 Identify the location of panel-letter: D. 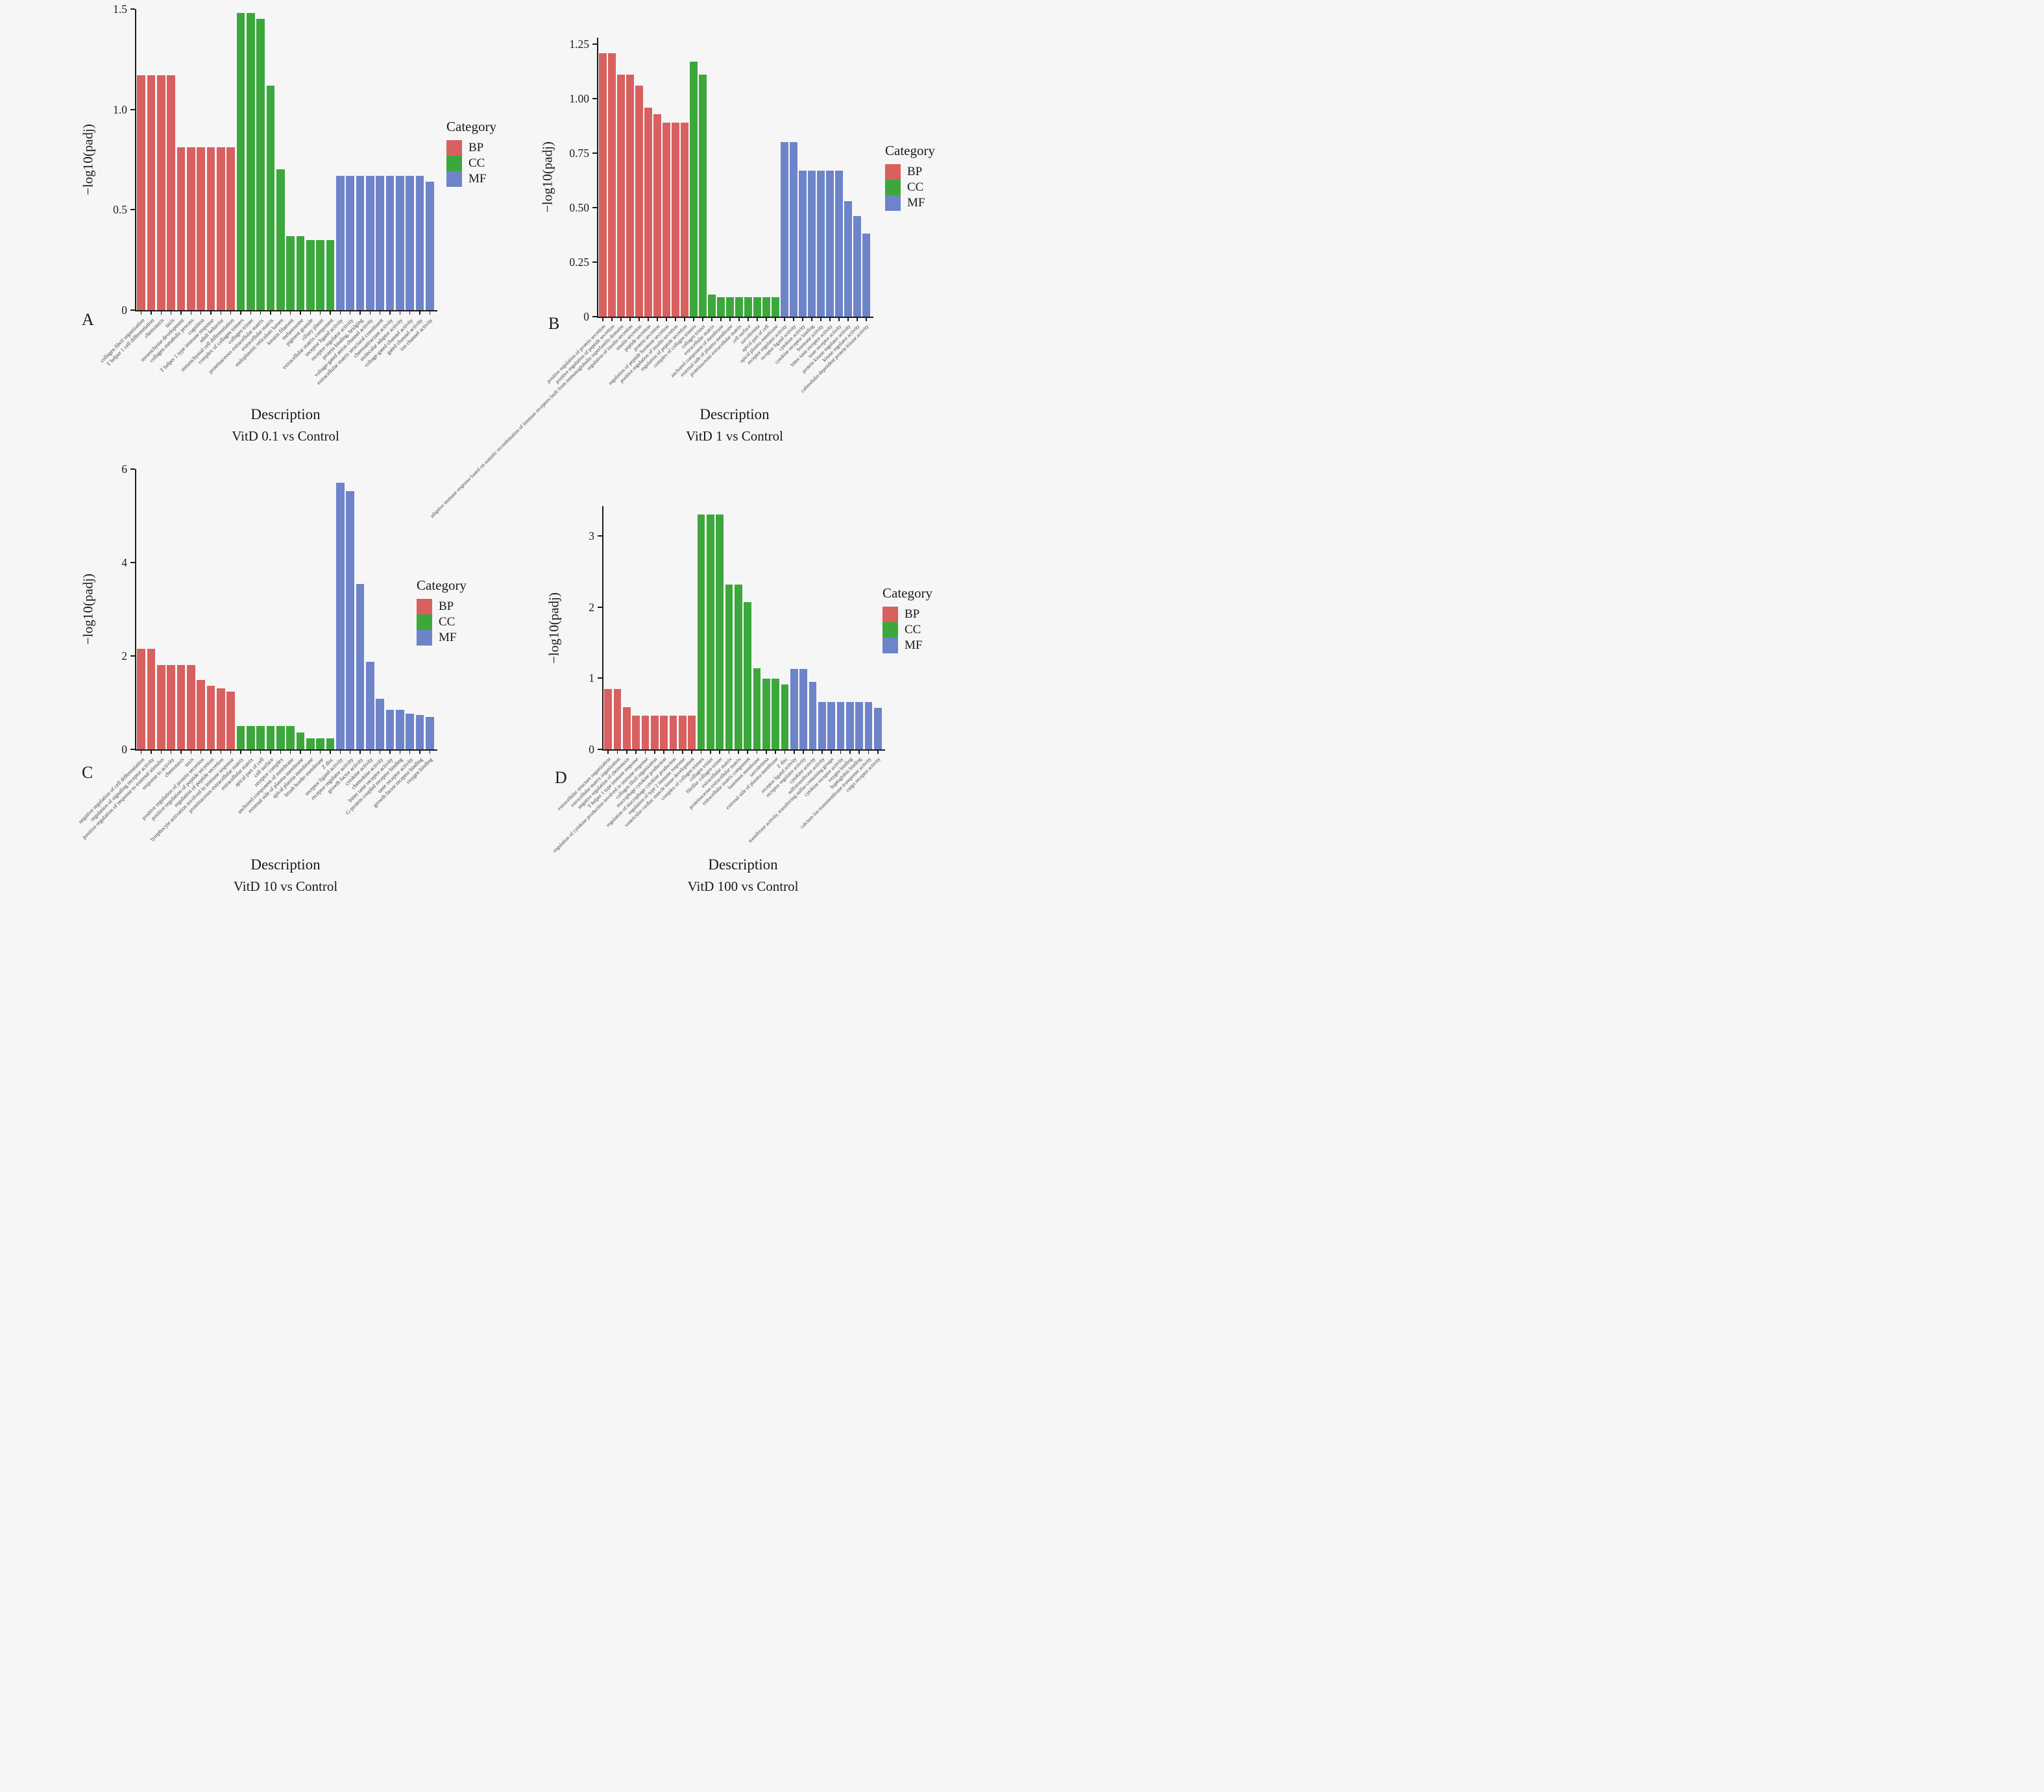
(561, 777).